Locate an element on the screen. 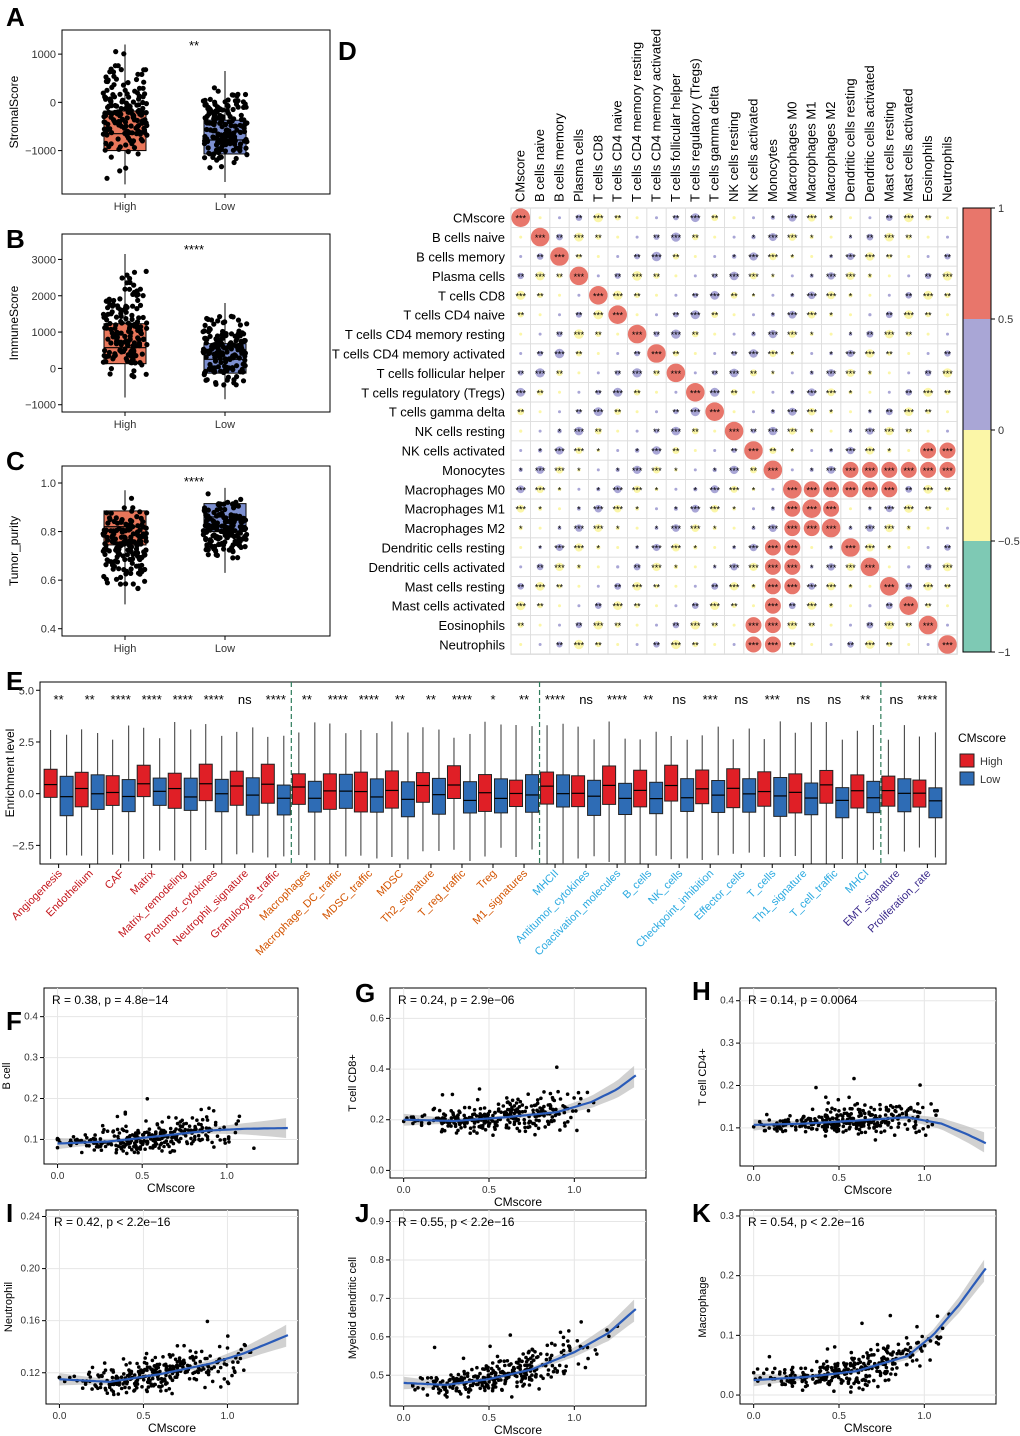 Image resolution: width=1020 pixels, height=1436 pixels. correlation-label: R = 0.54, p < 2.2e−16 is located at coordinates (806, 1222).